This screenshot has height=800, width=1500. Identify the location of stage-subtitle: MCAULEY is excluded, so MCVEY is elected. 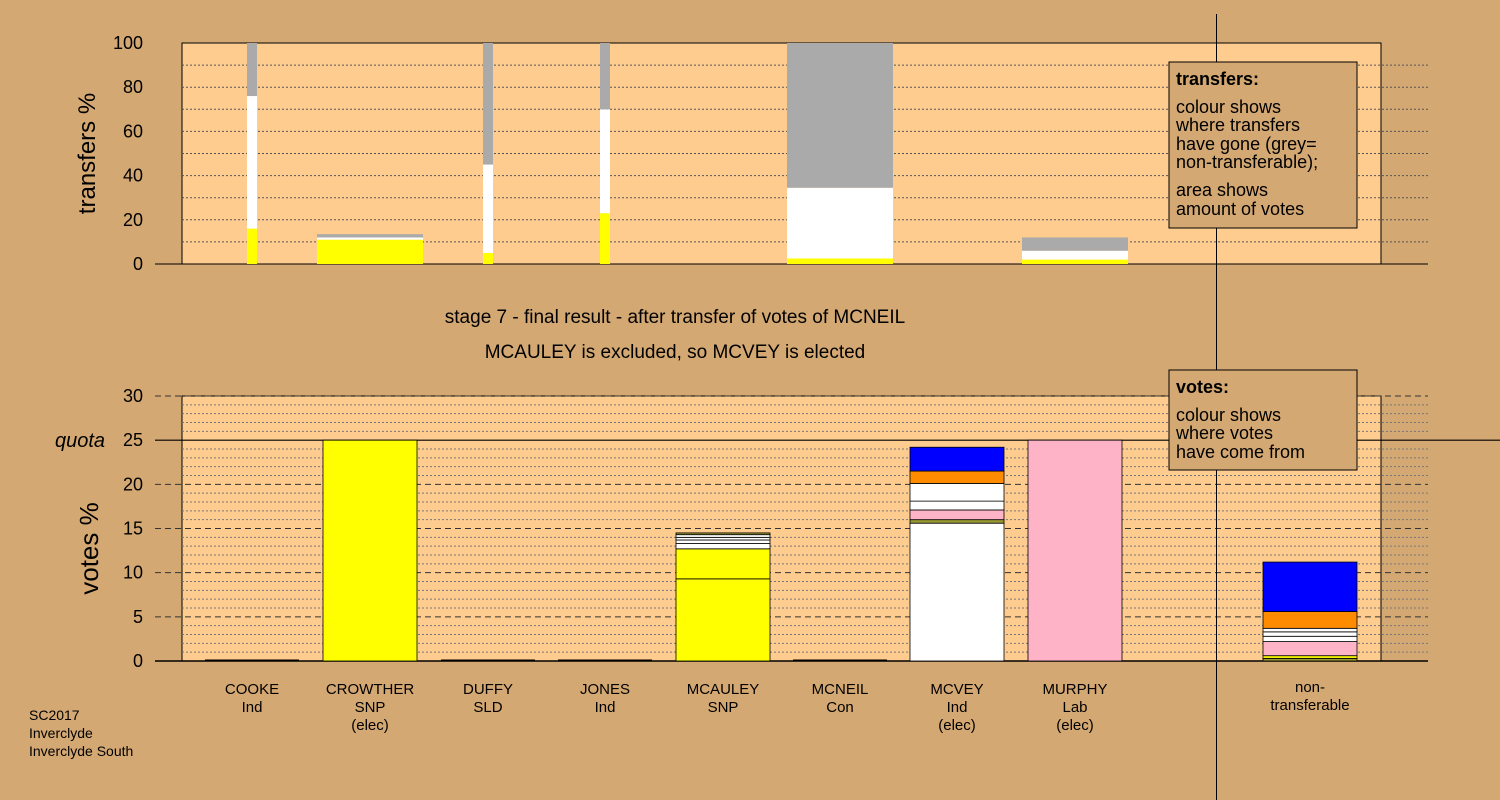
(675, 352).